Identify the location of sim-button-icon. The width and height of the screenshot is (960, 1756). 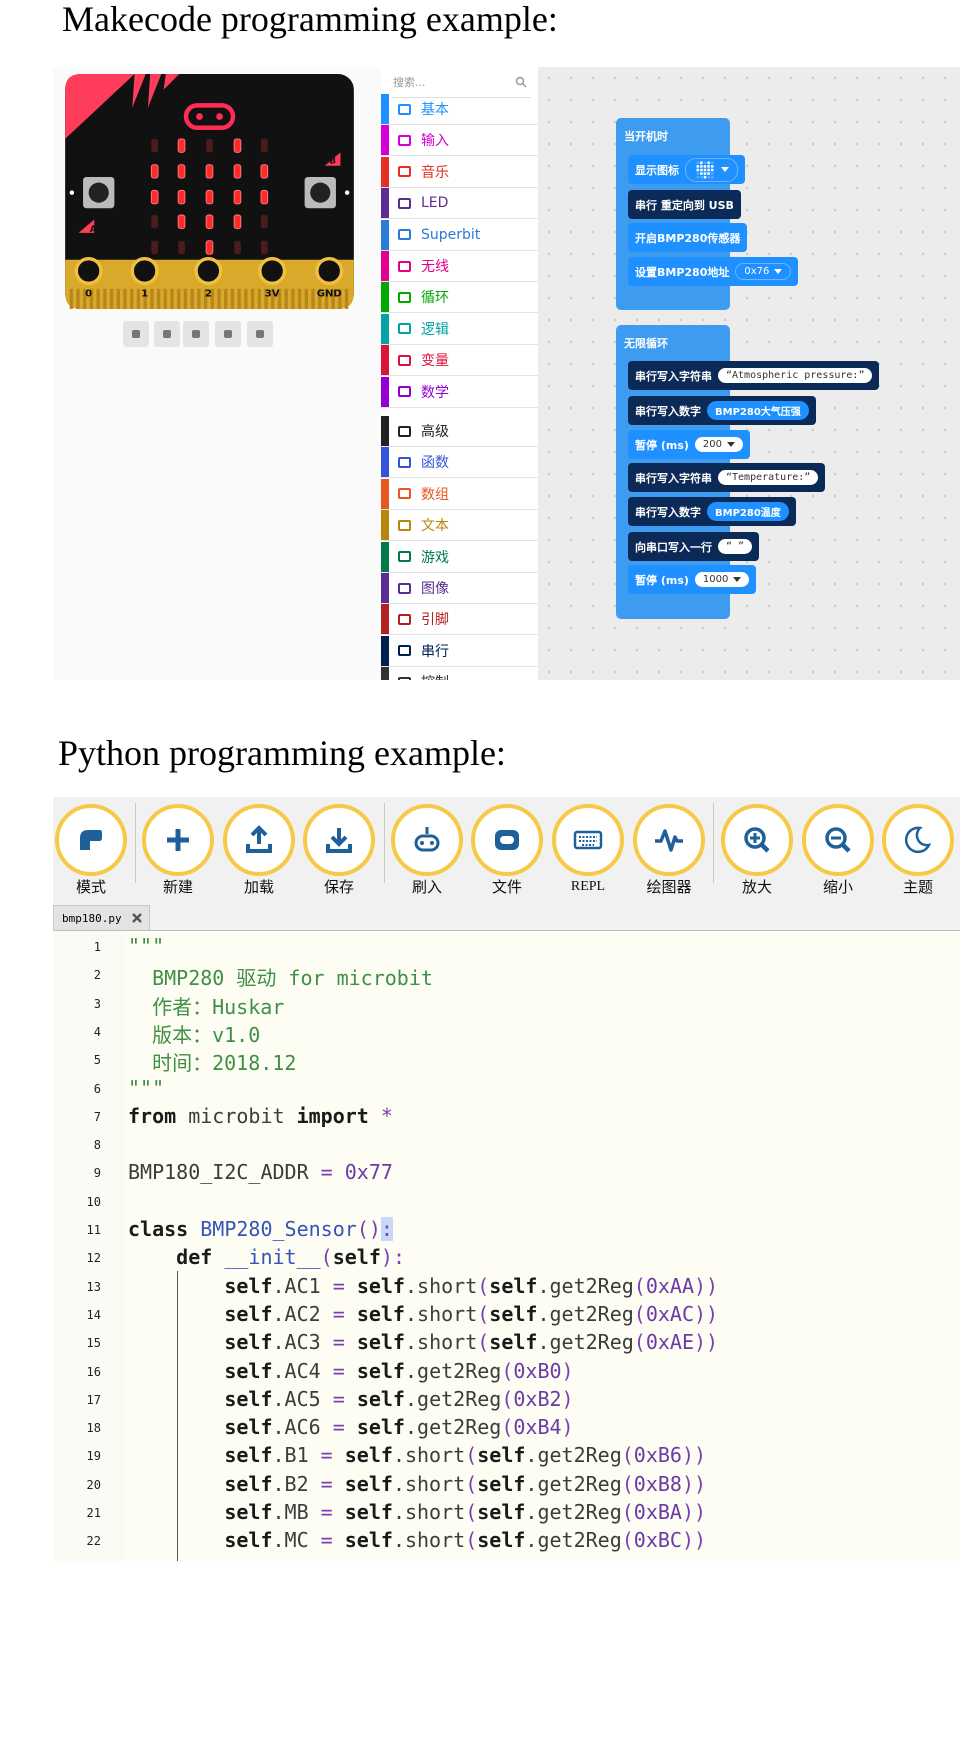
(196, 334).